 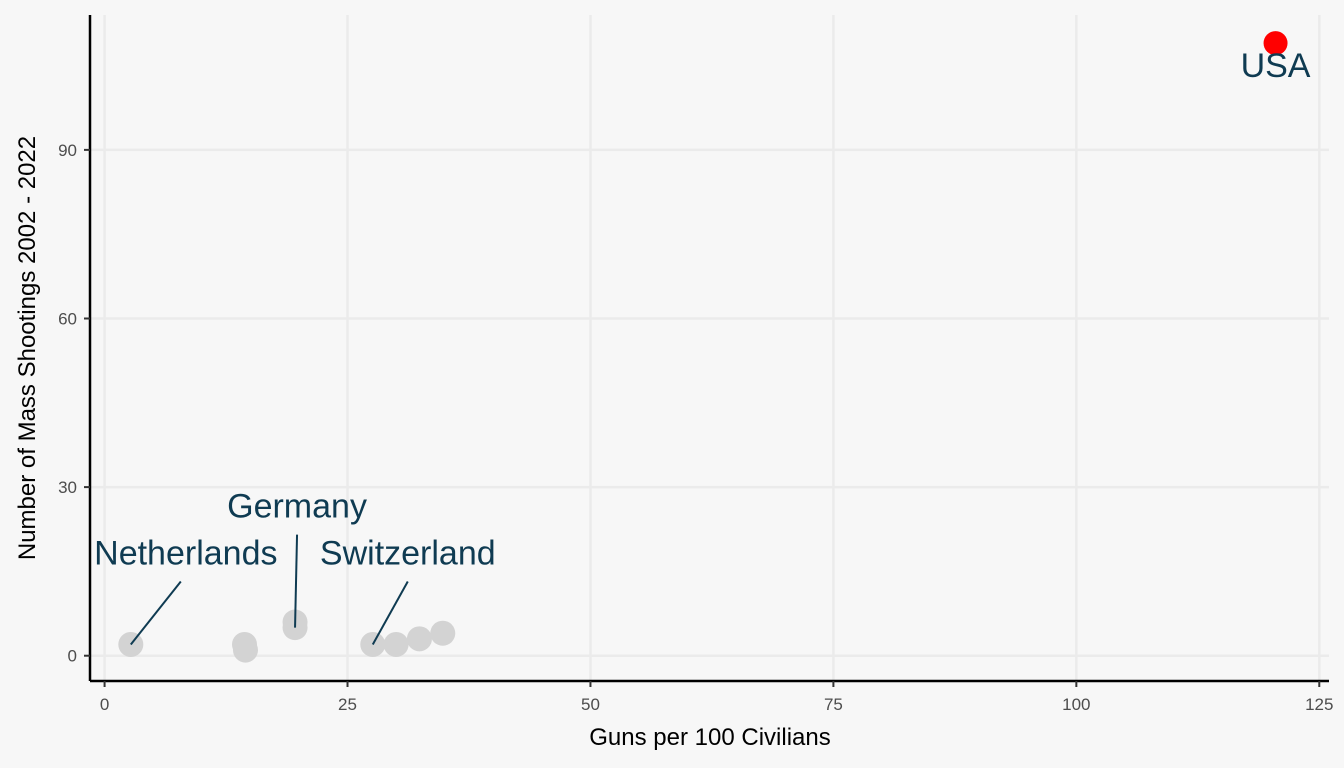 What do you see at coordinates (347, 704) in the screenshot?
I see `x-tick-label: 25` at bounding box center [347, 704].